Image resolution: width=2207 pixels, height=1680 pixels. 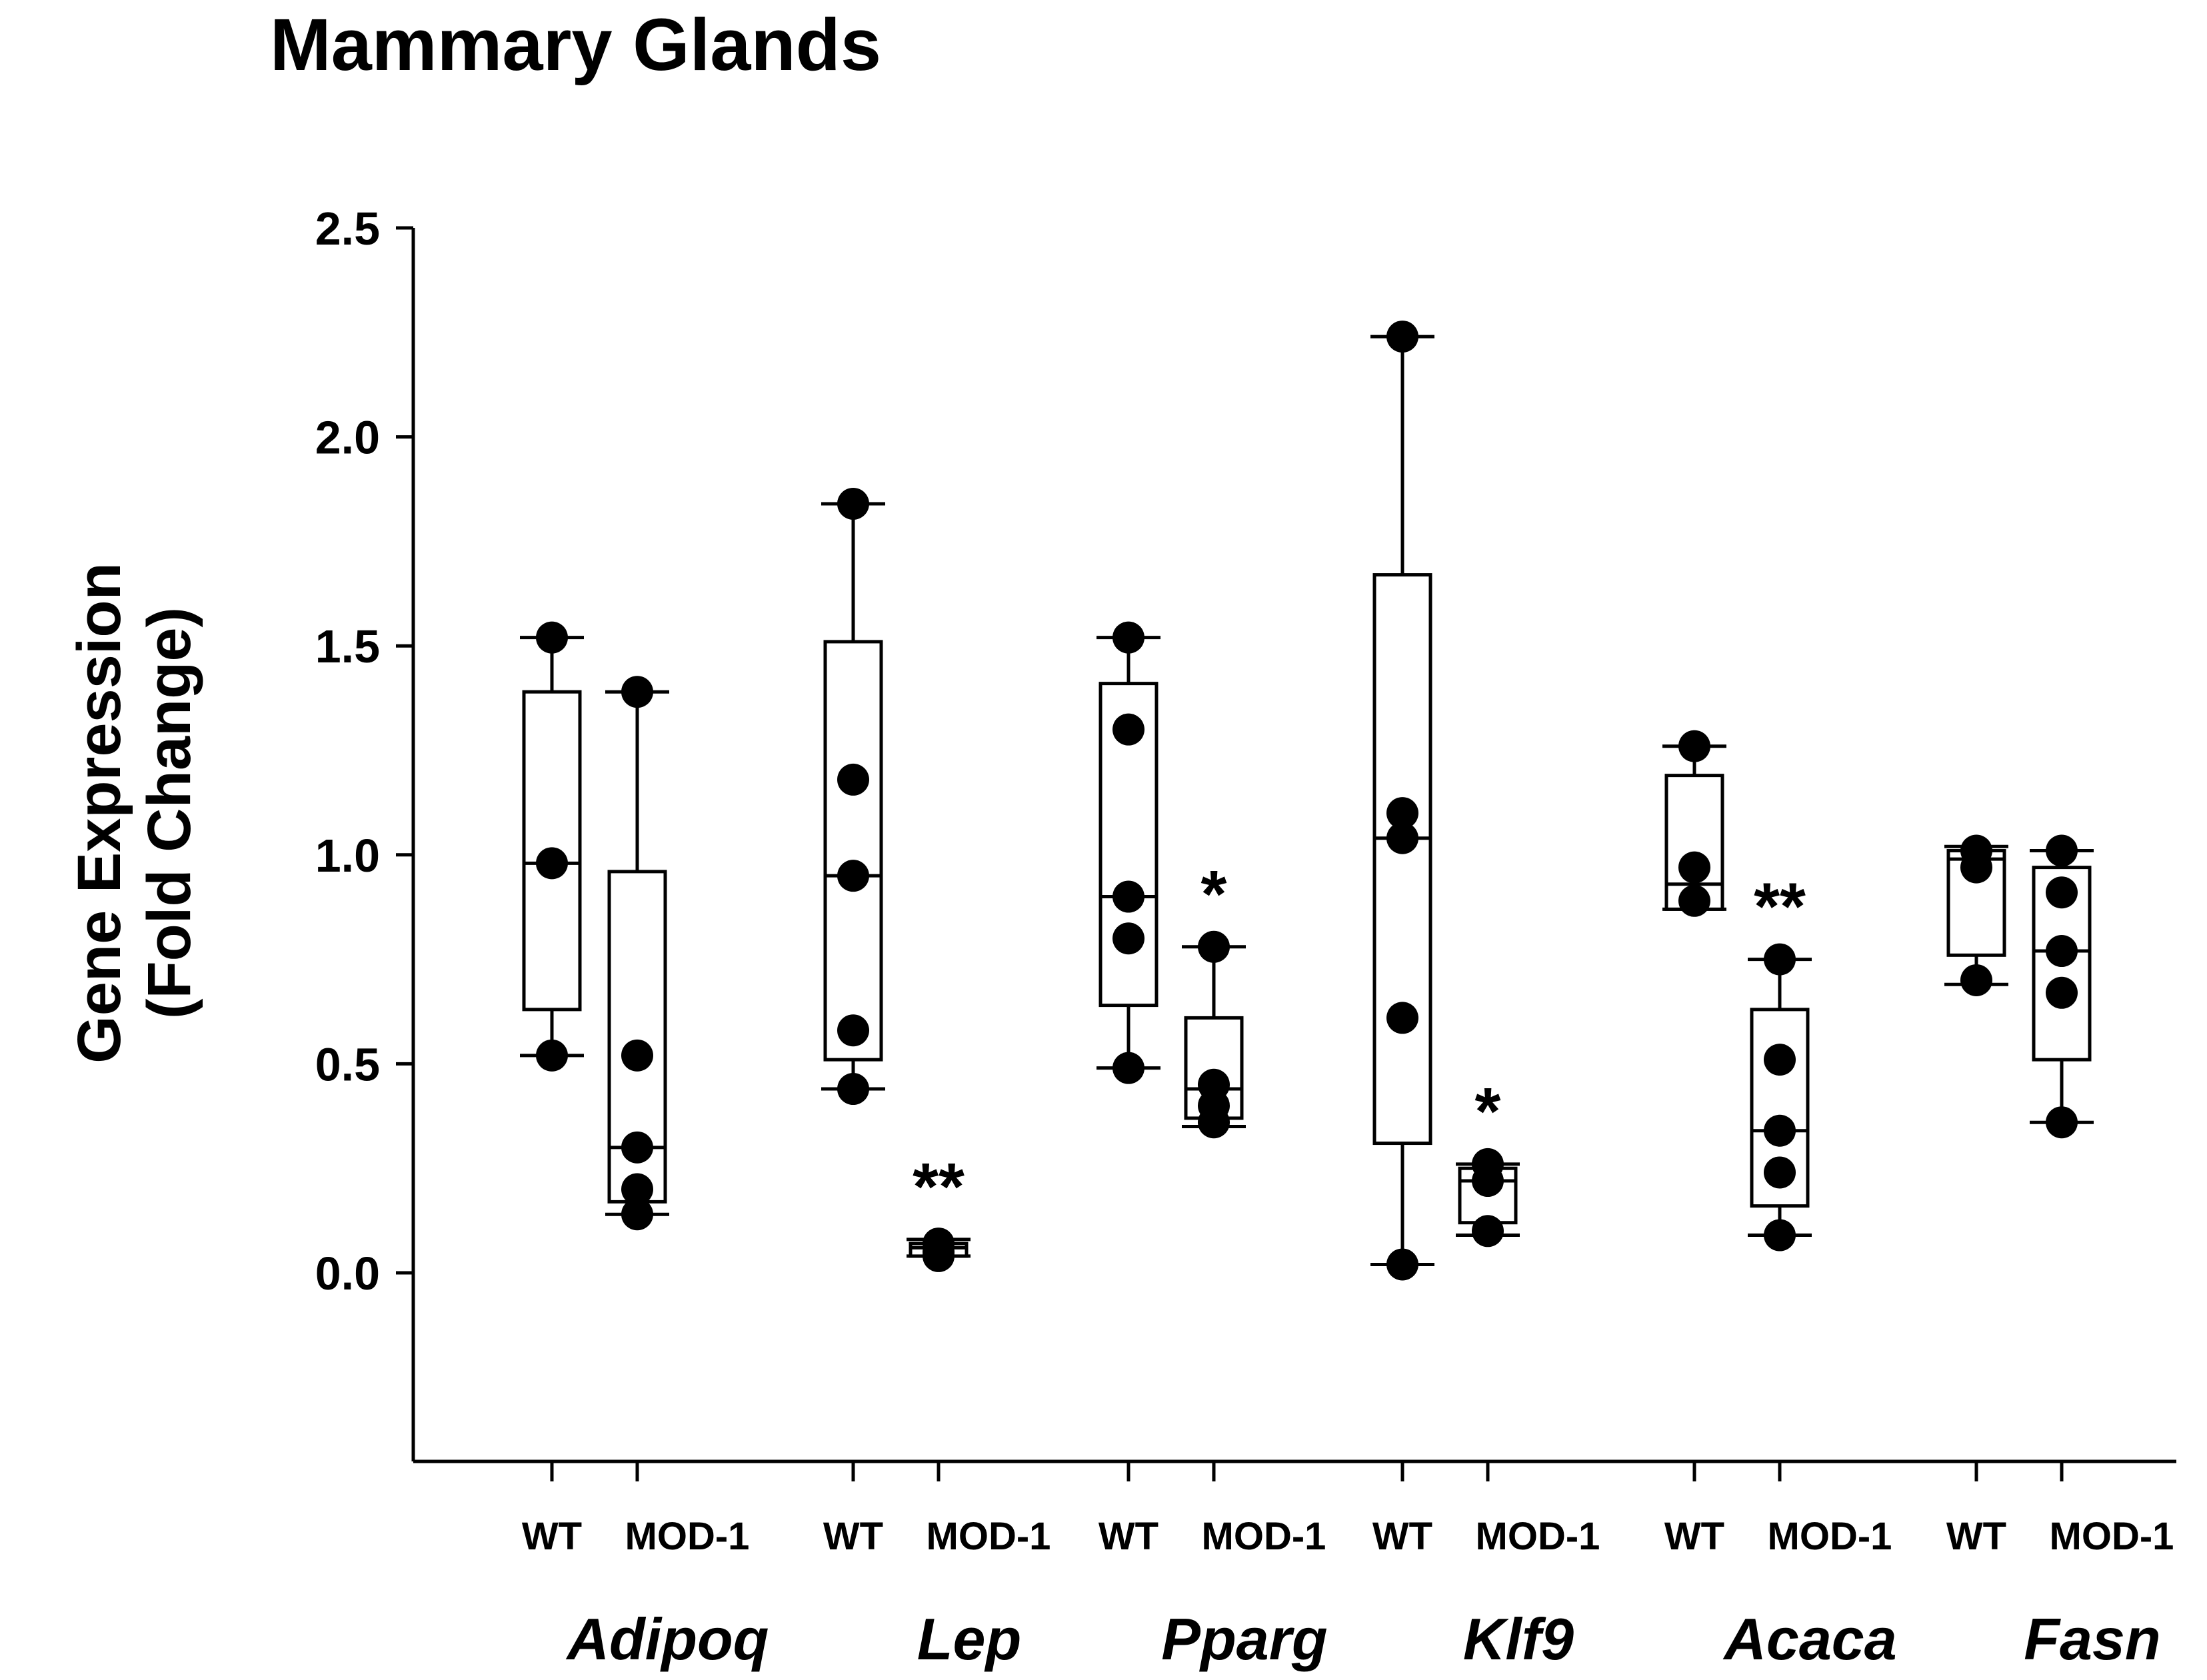 What do you see at coordinates (134, 813) in the screenshot?
I see `y-axis-title: Gene Expression (Fold Change)` at bounding box center [134, 813].